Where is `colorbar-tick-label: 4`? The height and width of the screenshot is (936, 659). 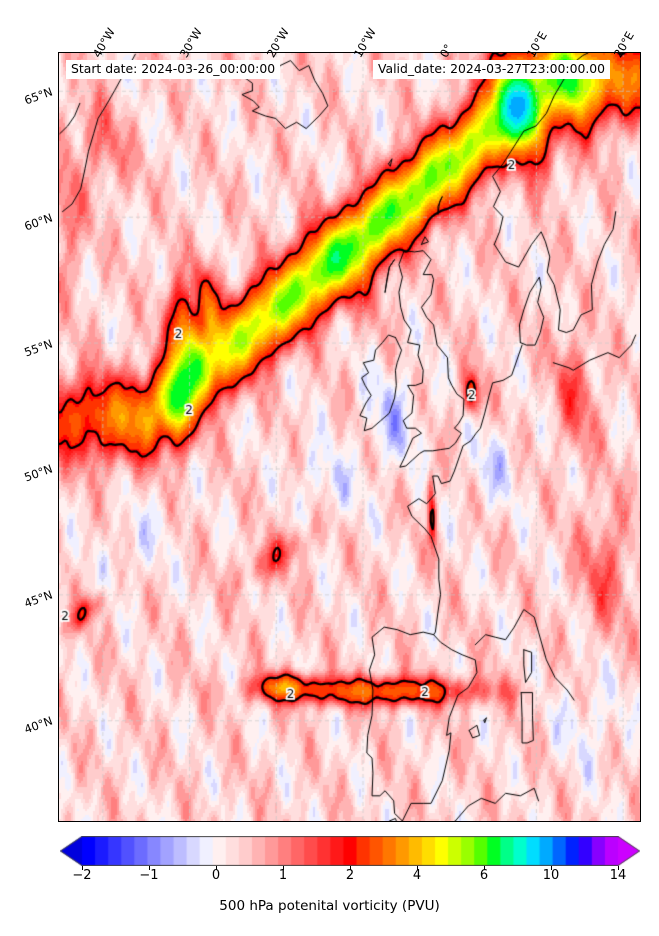
colorbar-tick-label: 4 is located at coordinates (417, 875).